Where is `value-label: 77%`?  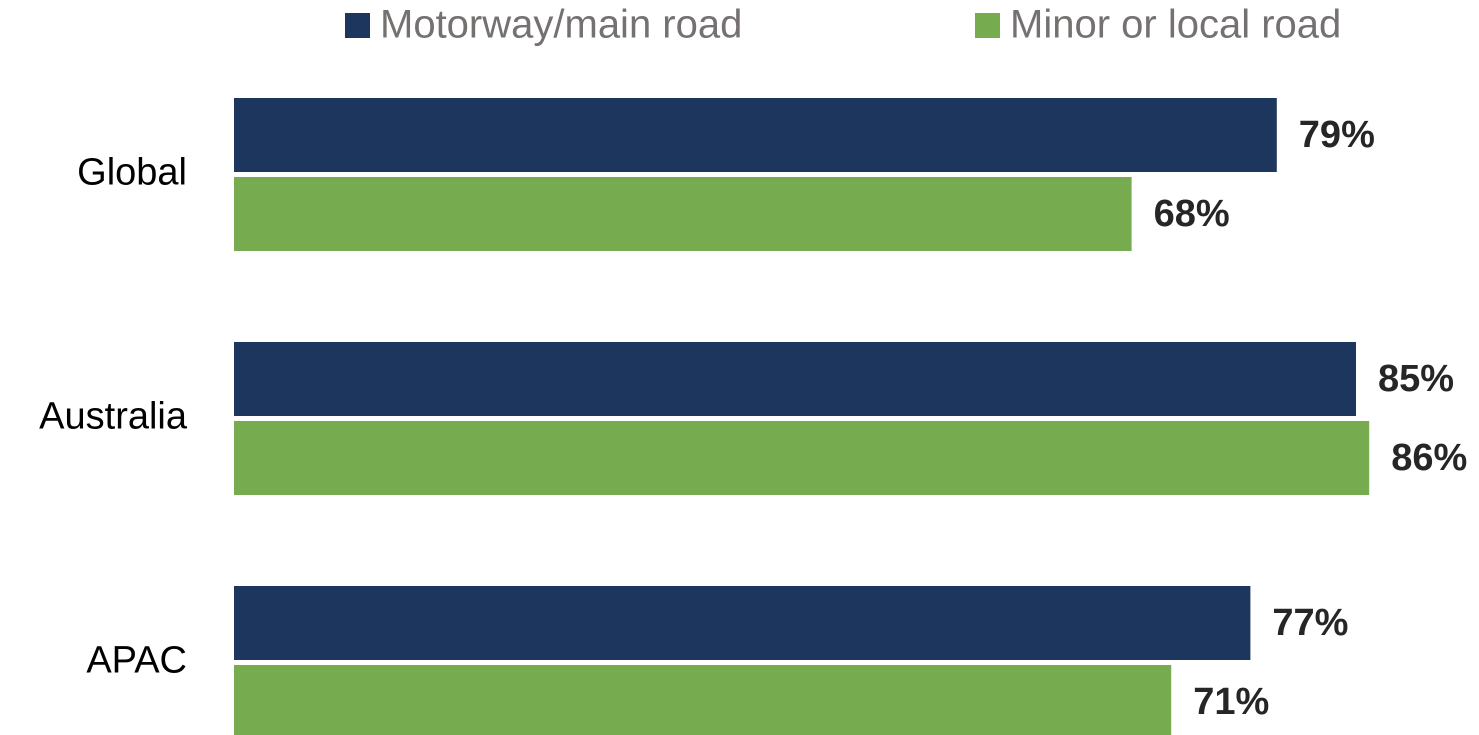 value-label: 77% is located at coordinates (1310, 623).